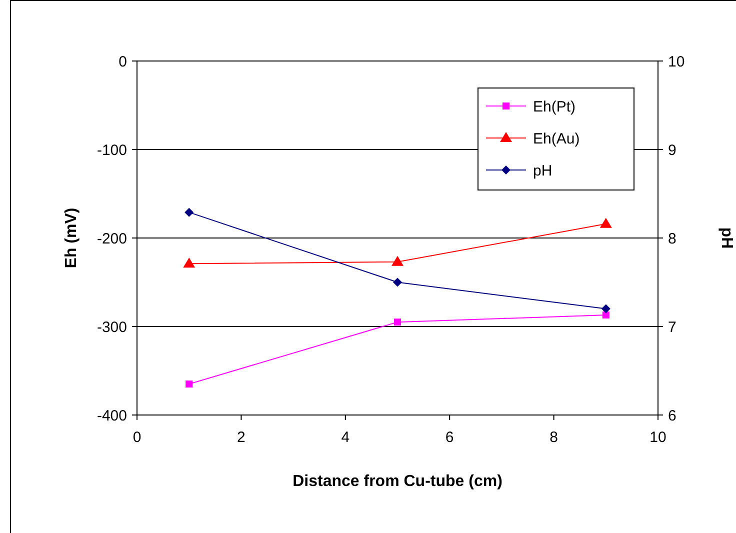  What do you see at coordinates (676, 61) in the screenshot?
I see `y2-tick-label: 10` at bounding box center [676, 61].